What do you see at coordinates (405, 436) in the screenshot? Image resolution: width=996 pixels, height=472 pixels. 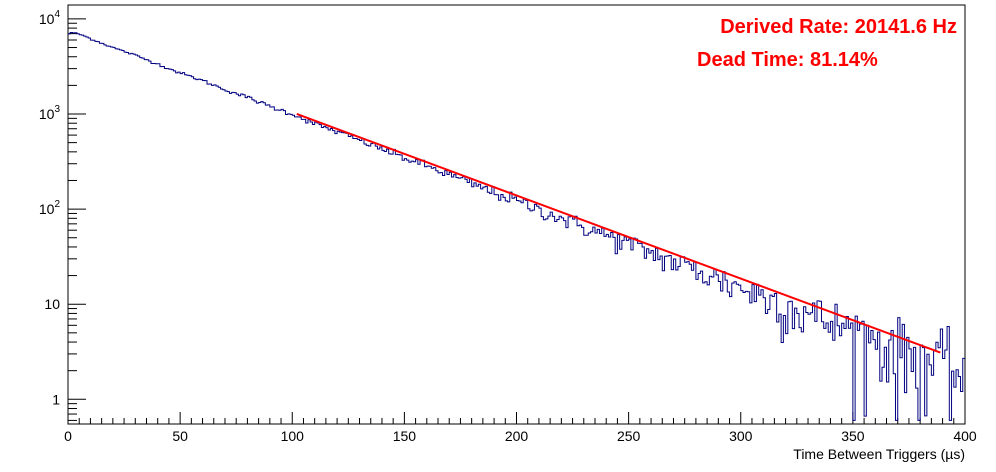 I see `x-tick-label: 150` at bounding box center [405, 436].